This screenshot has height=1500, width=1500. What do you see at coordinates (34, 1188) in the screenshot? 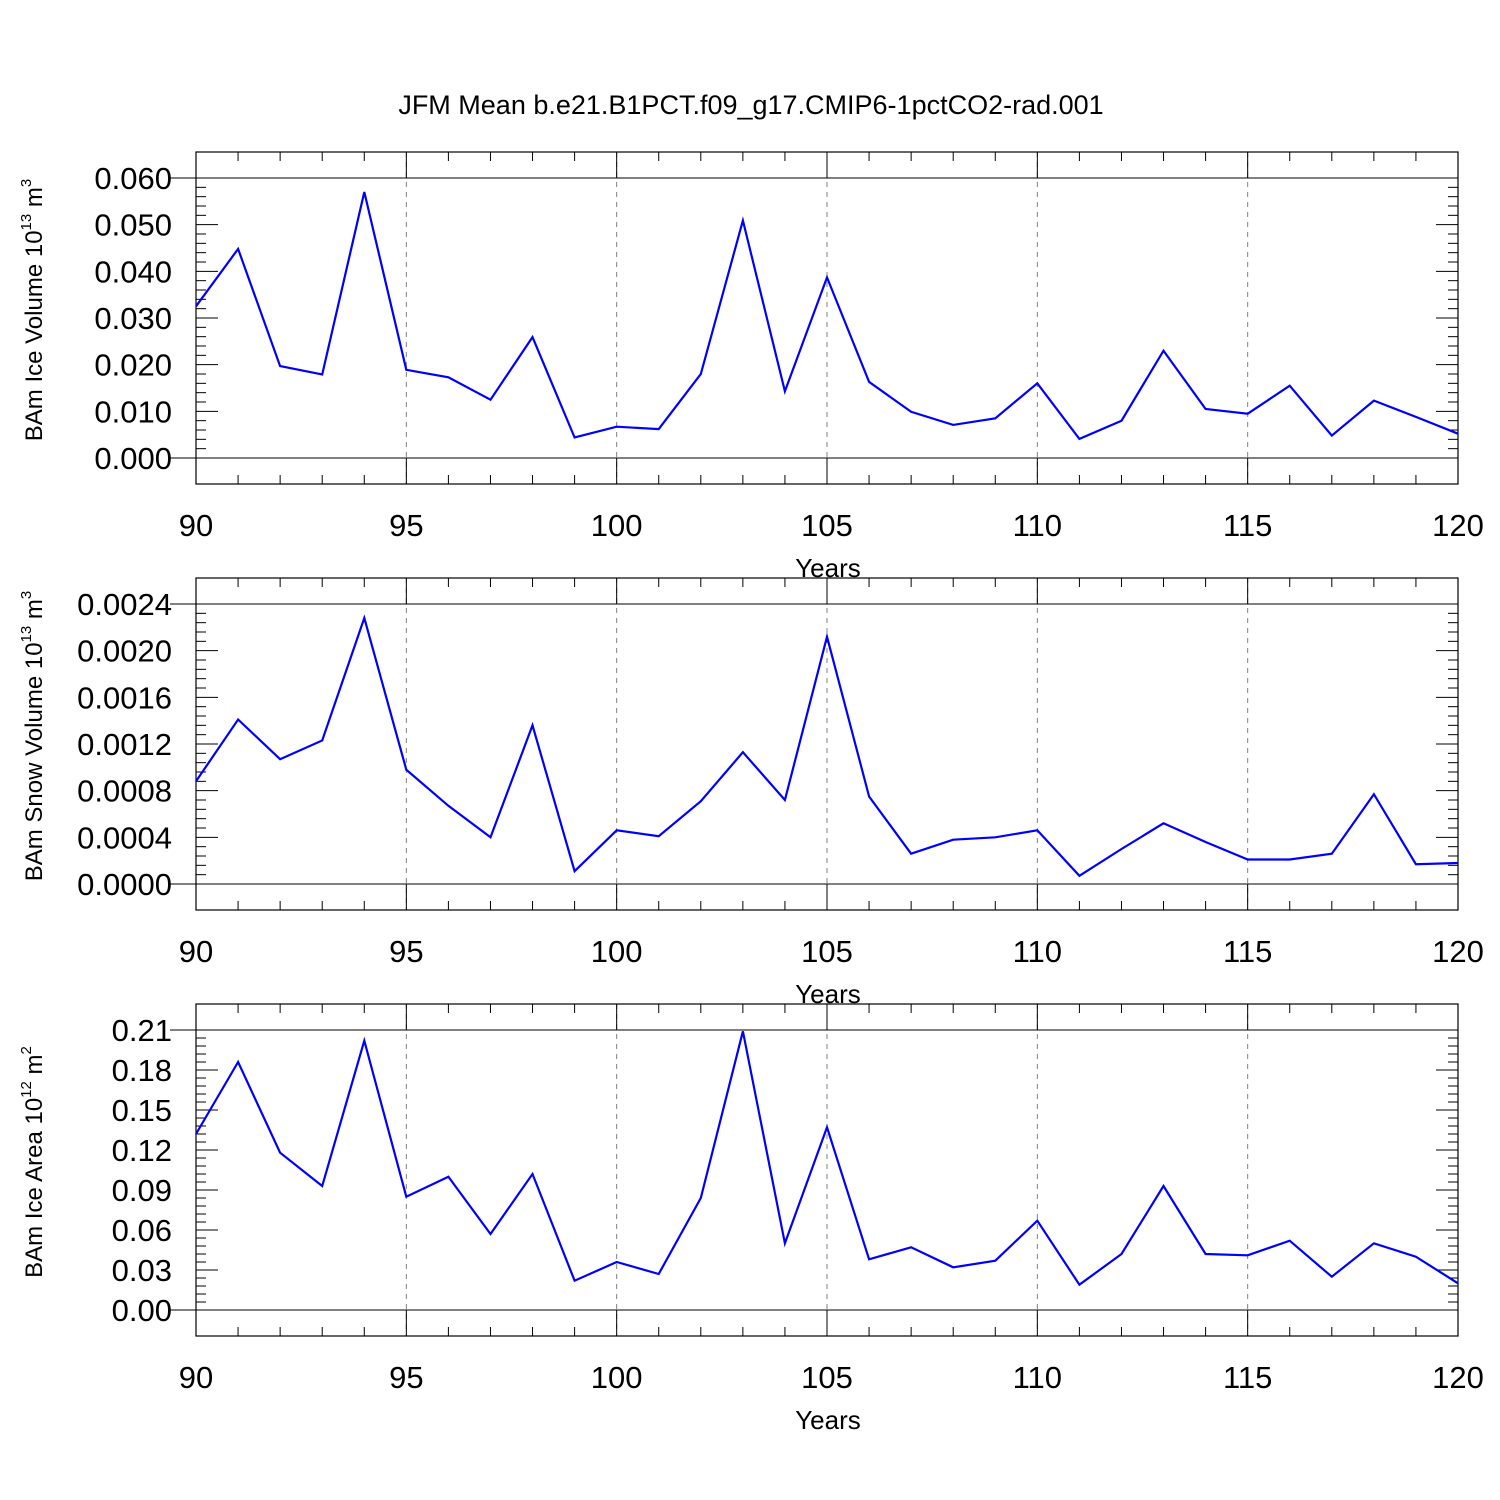
I see `y-axis-label-text: BAm Ice Area 10` at bounding box center [34, 1188].